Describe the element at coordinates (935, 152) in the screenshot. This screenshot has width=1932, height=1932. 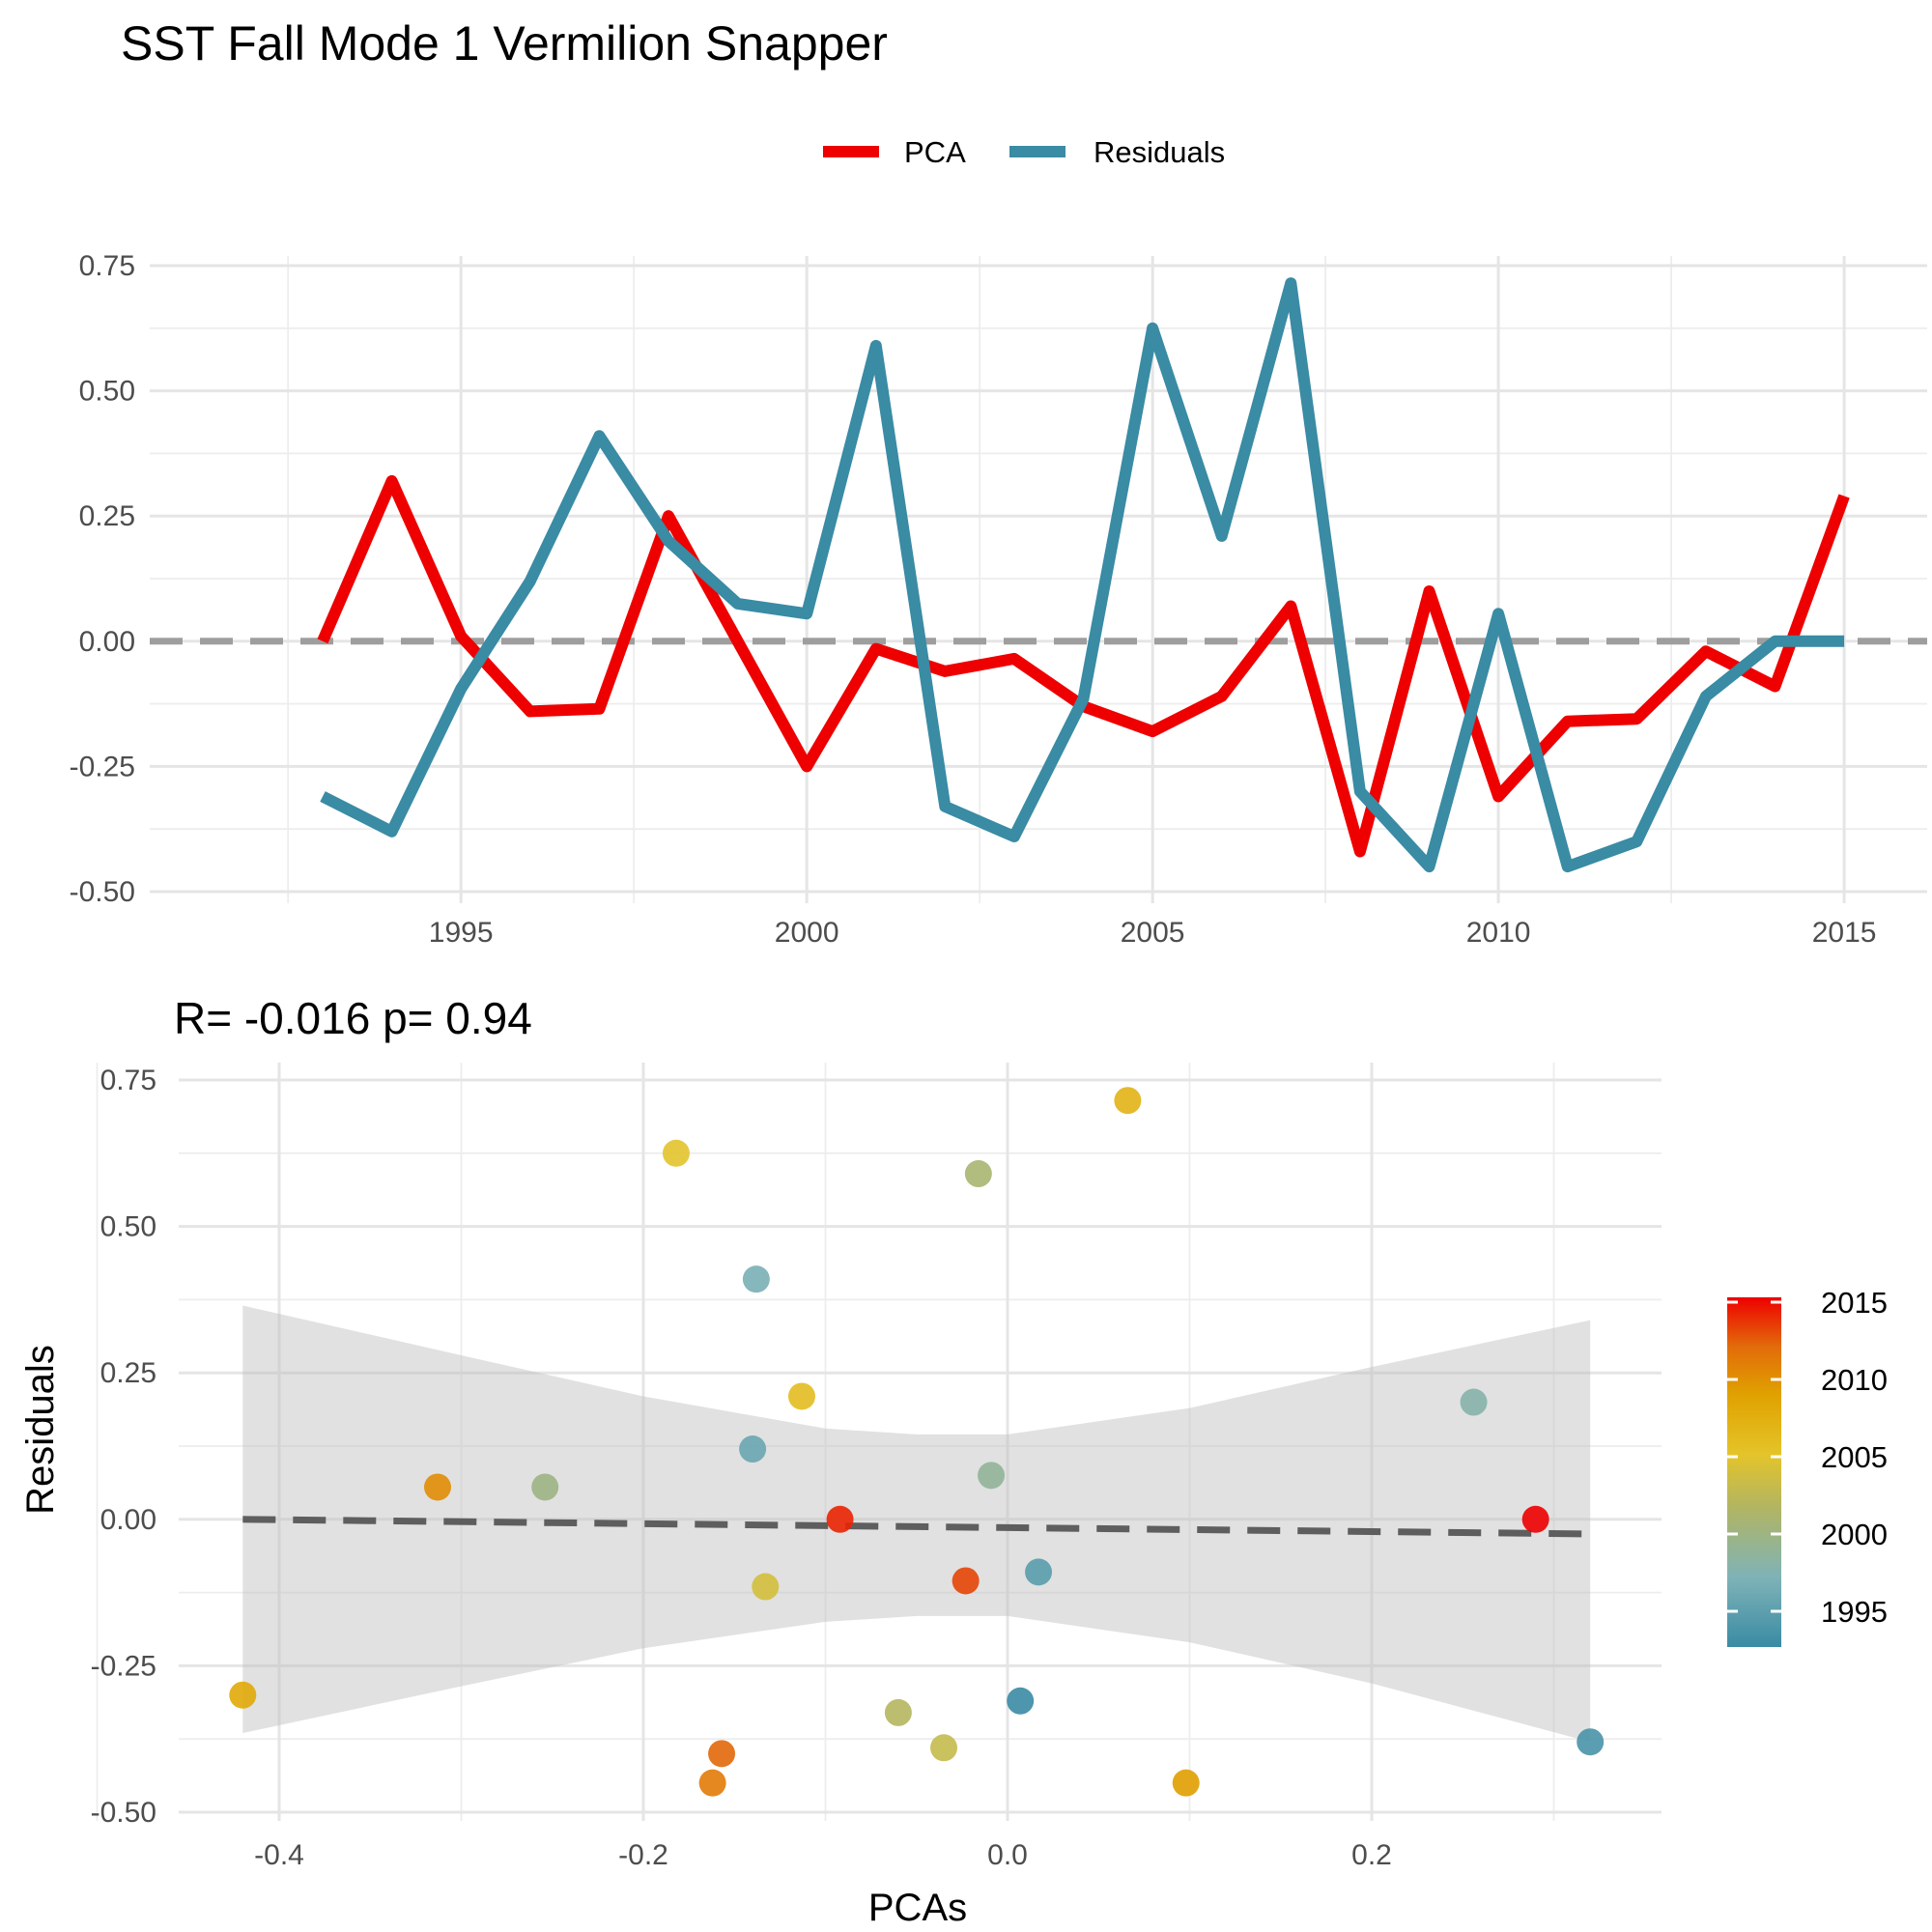
I see `legend-label-pca: PCA` at that location.